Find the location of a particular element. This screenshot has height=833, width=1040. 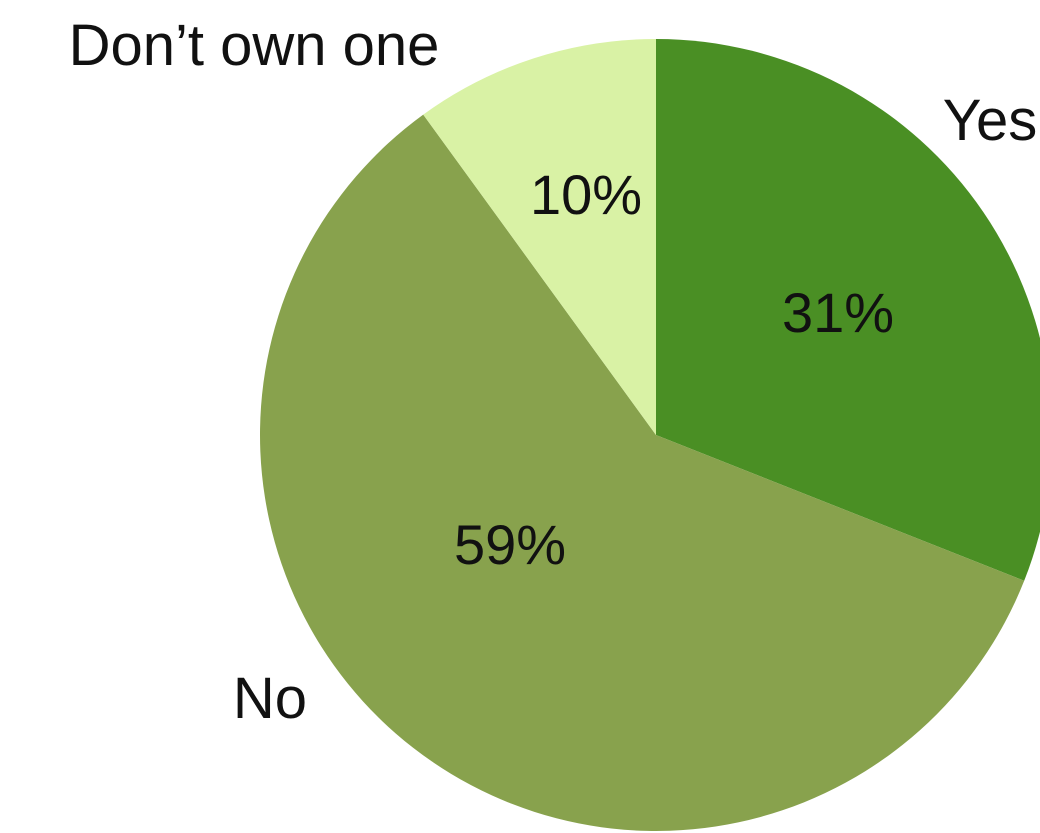

pie-slice-don-t-own-one is located at coordinates (539, 237).